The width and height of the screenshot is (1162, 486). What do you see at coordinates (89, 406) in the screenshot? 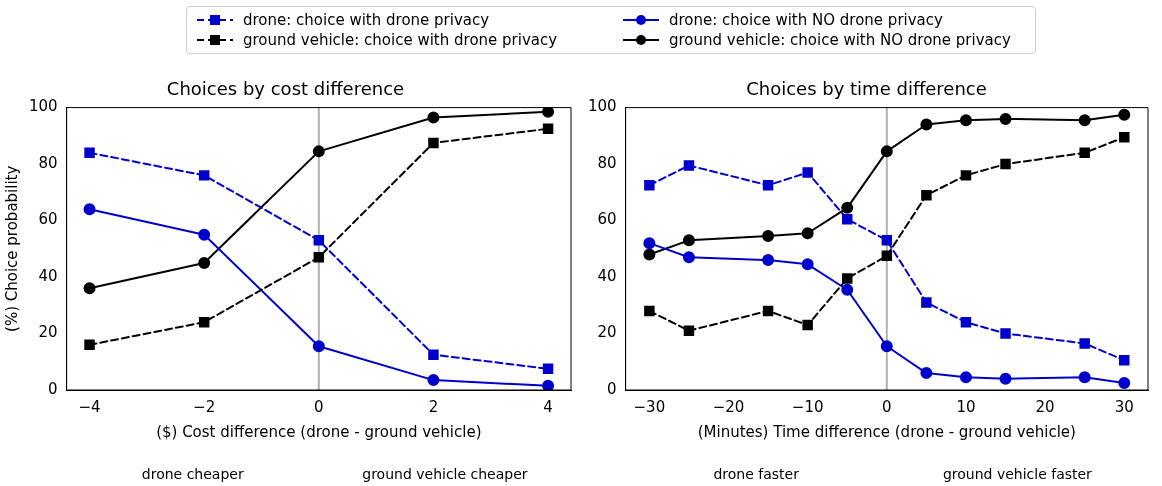
I see `x-tick-label: −4` at bounding box center [89, 406].